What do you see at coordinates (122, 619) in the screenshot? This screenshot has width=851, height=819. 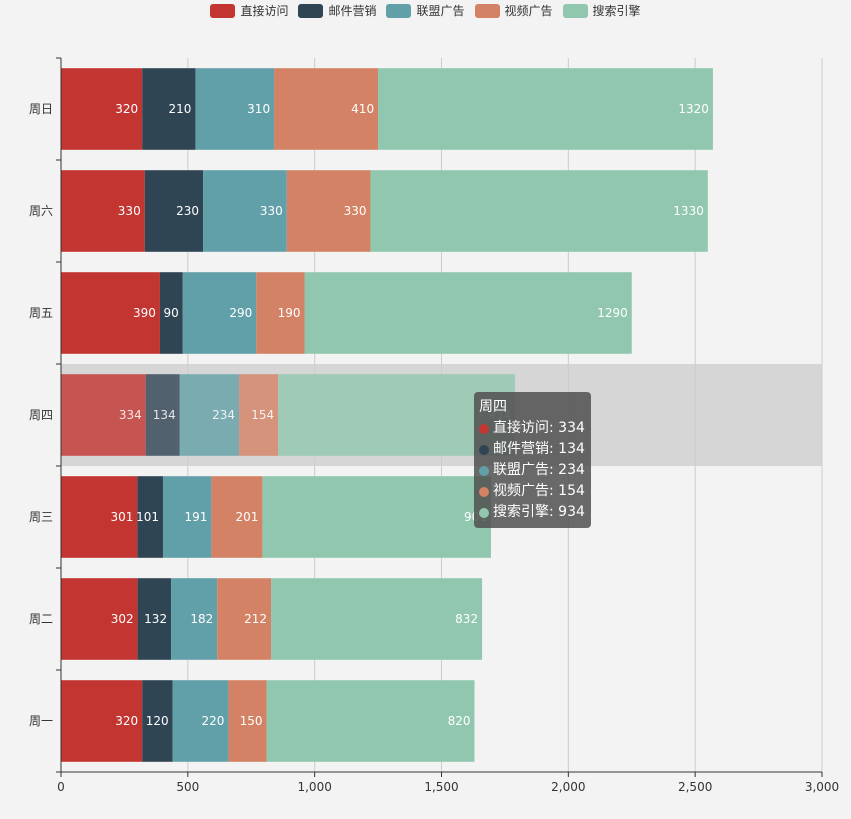 I see `data-label: 302` at bounding box center [122, 619].